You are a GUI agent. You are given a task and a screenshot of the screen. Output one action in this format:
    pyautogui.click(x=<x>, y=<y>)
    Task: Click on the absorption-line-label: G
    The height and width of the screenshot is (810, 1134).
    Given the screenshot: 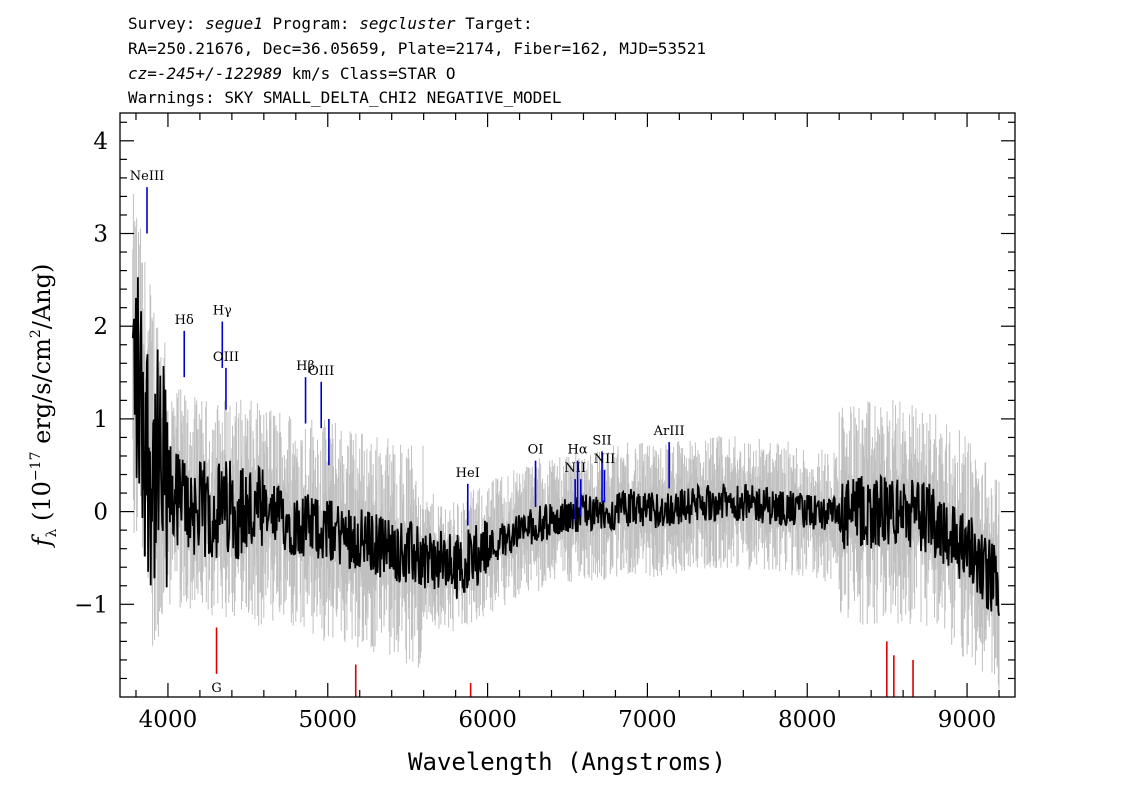 What is the action you would take?
    pyautogui.click(x=216, y=688)
    